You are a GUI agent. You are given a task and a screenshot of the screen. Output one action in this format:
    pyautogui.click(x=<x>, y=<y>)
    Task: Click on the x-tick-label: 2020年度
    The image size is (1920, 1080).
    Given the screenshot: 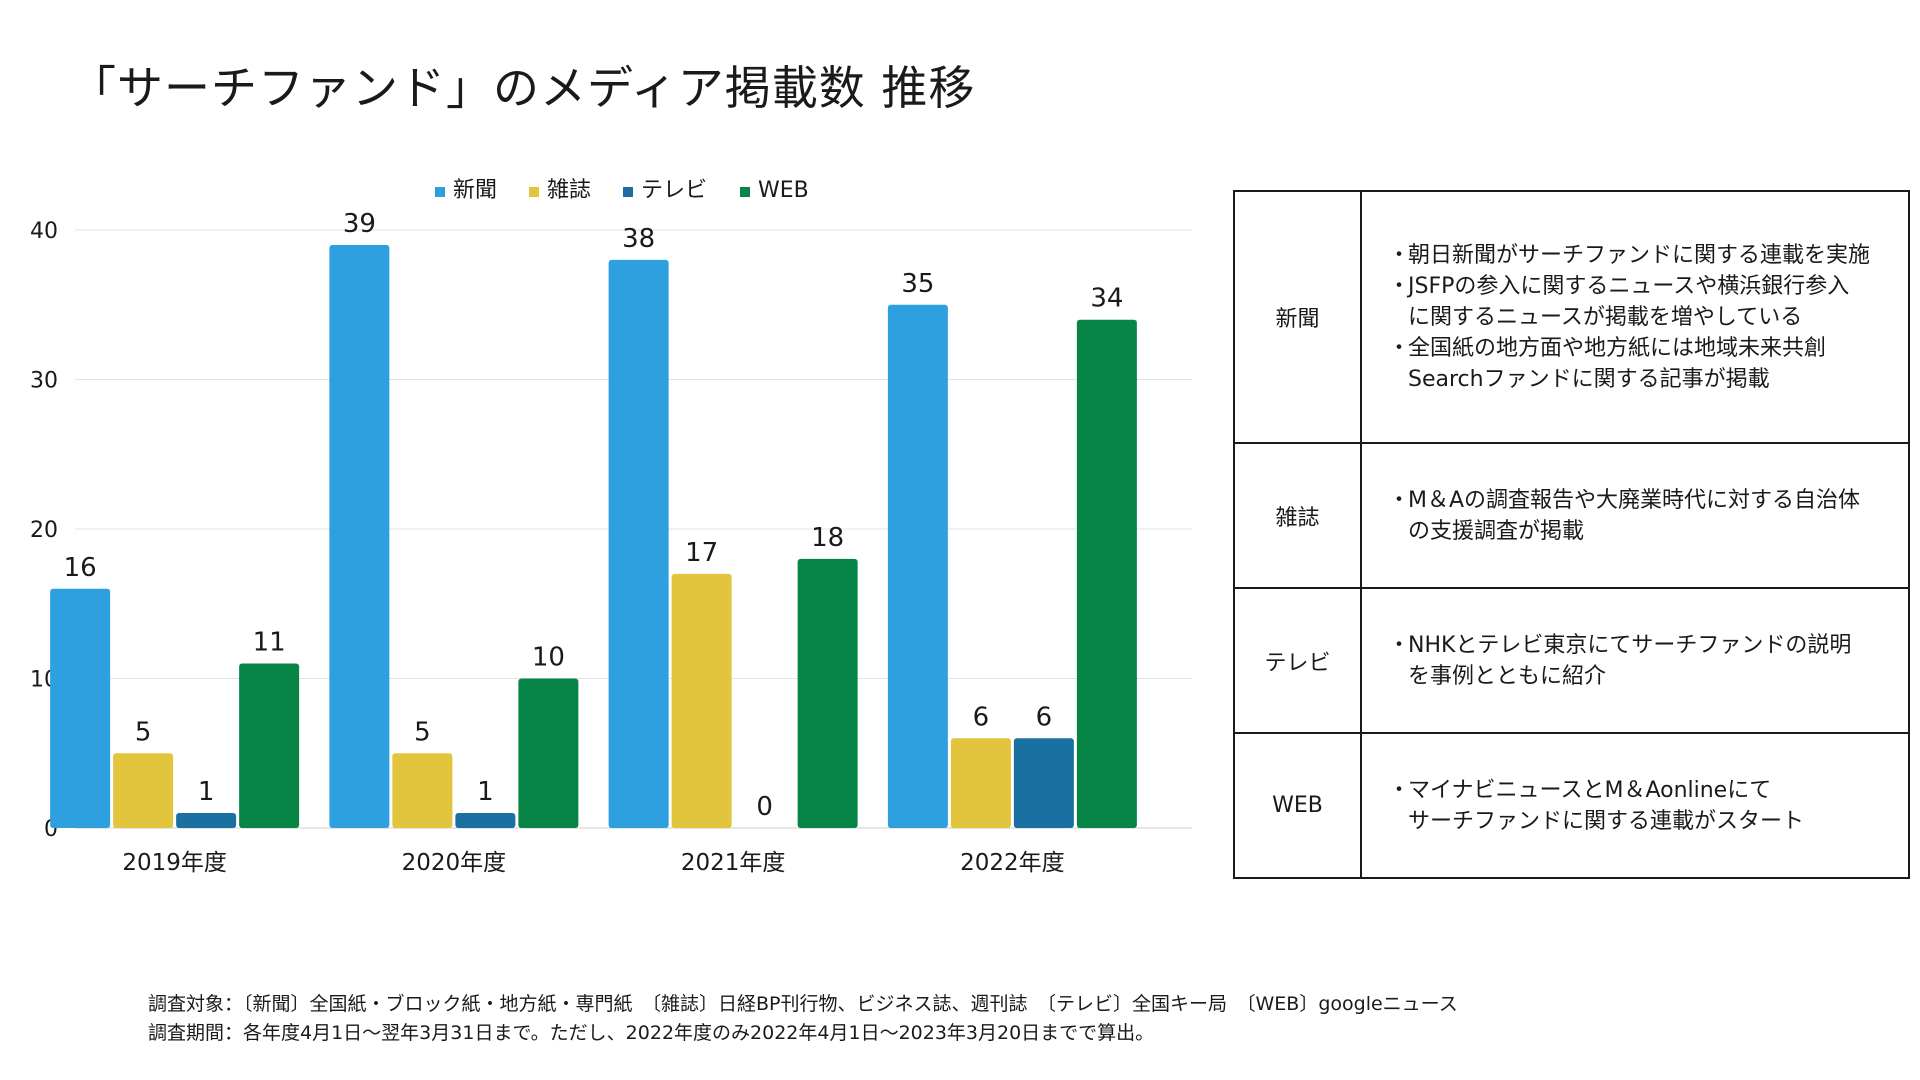 What is the action you would take?
    pyautogui.click(x=454, y=863)
    